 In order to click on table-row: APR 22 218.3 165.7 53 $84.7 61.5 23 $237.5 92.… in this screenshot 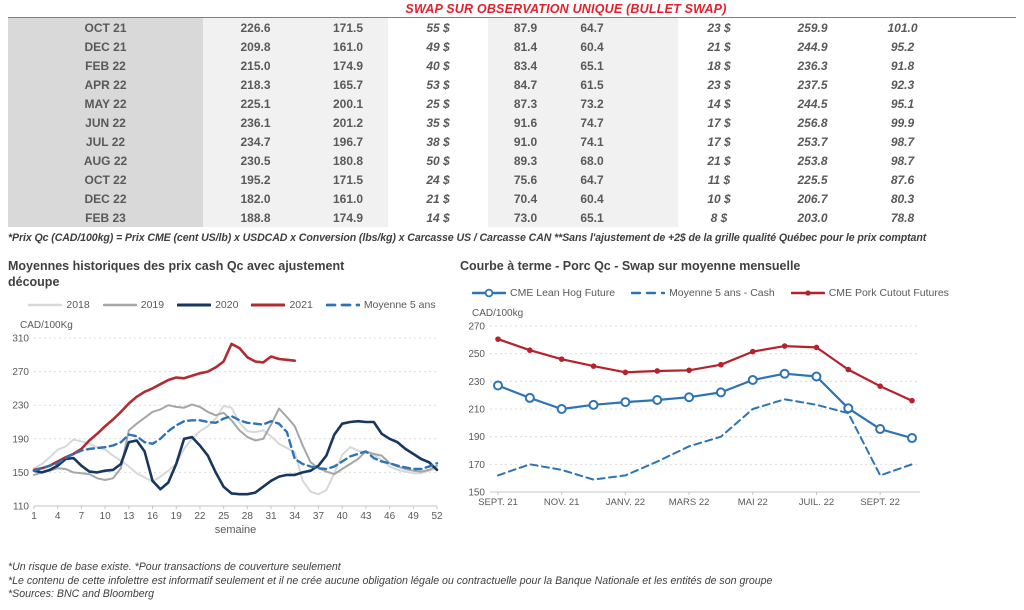, I will do `click(512, 84)`.